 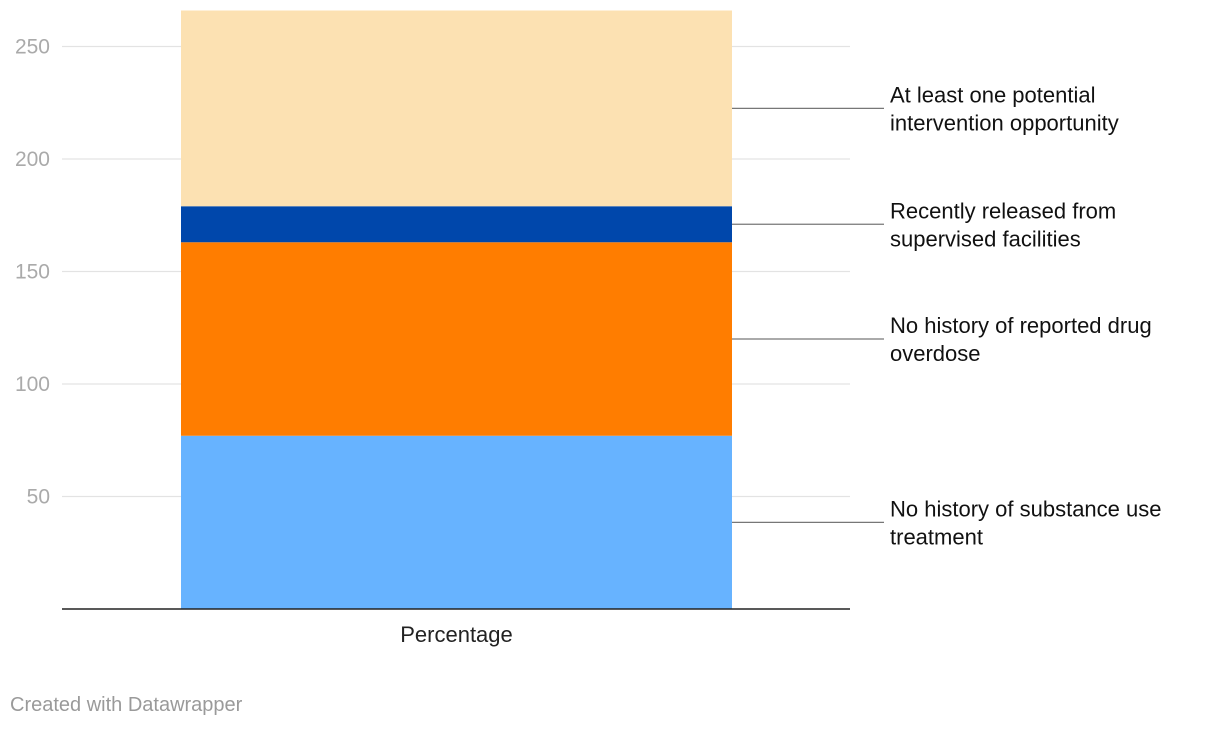 I want to click on y-tick-label-50: 50, so click(x=38, y=497).